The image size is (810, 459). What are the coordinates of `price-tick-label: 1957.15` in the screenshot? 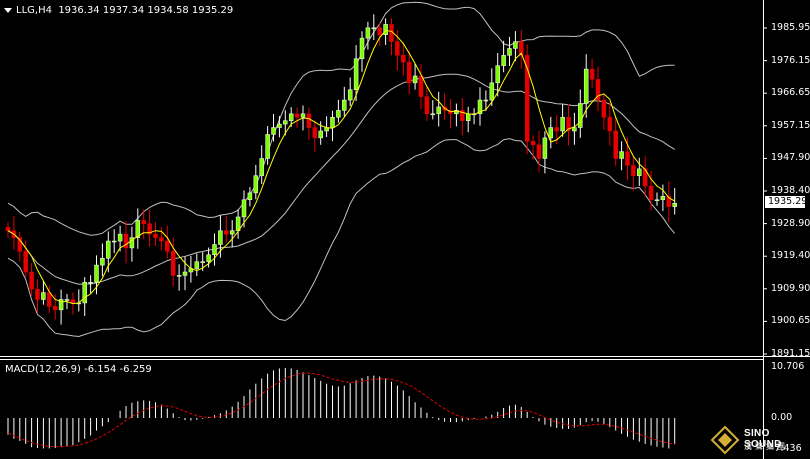 It's located at (790, 125).